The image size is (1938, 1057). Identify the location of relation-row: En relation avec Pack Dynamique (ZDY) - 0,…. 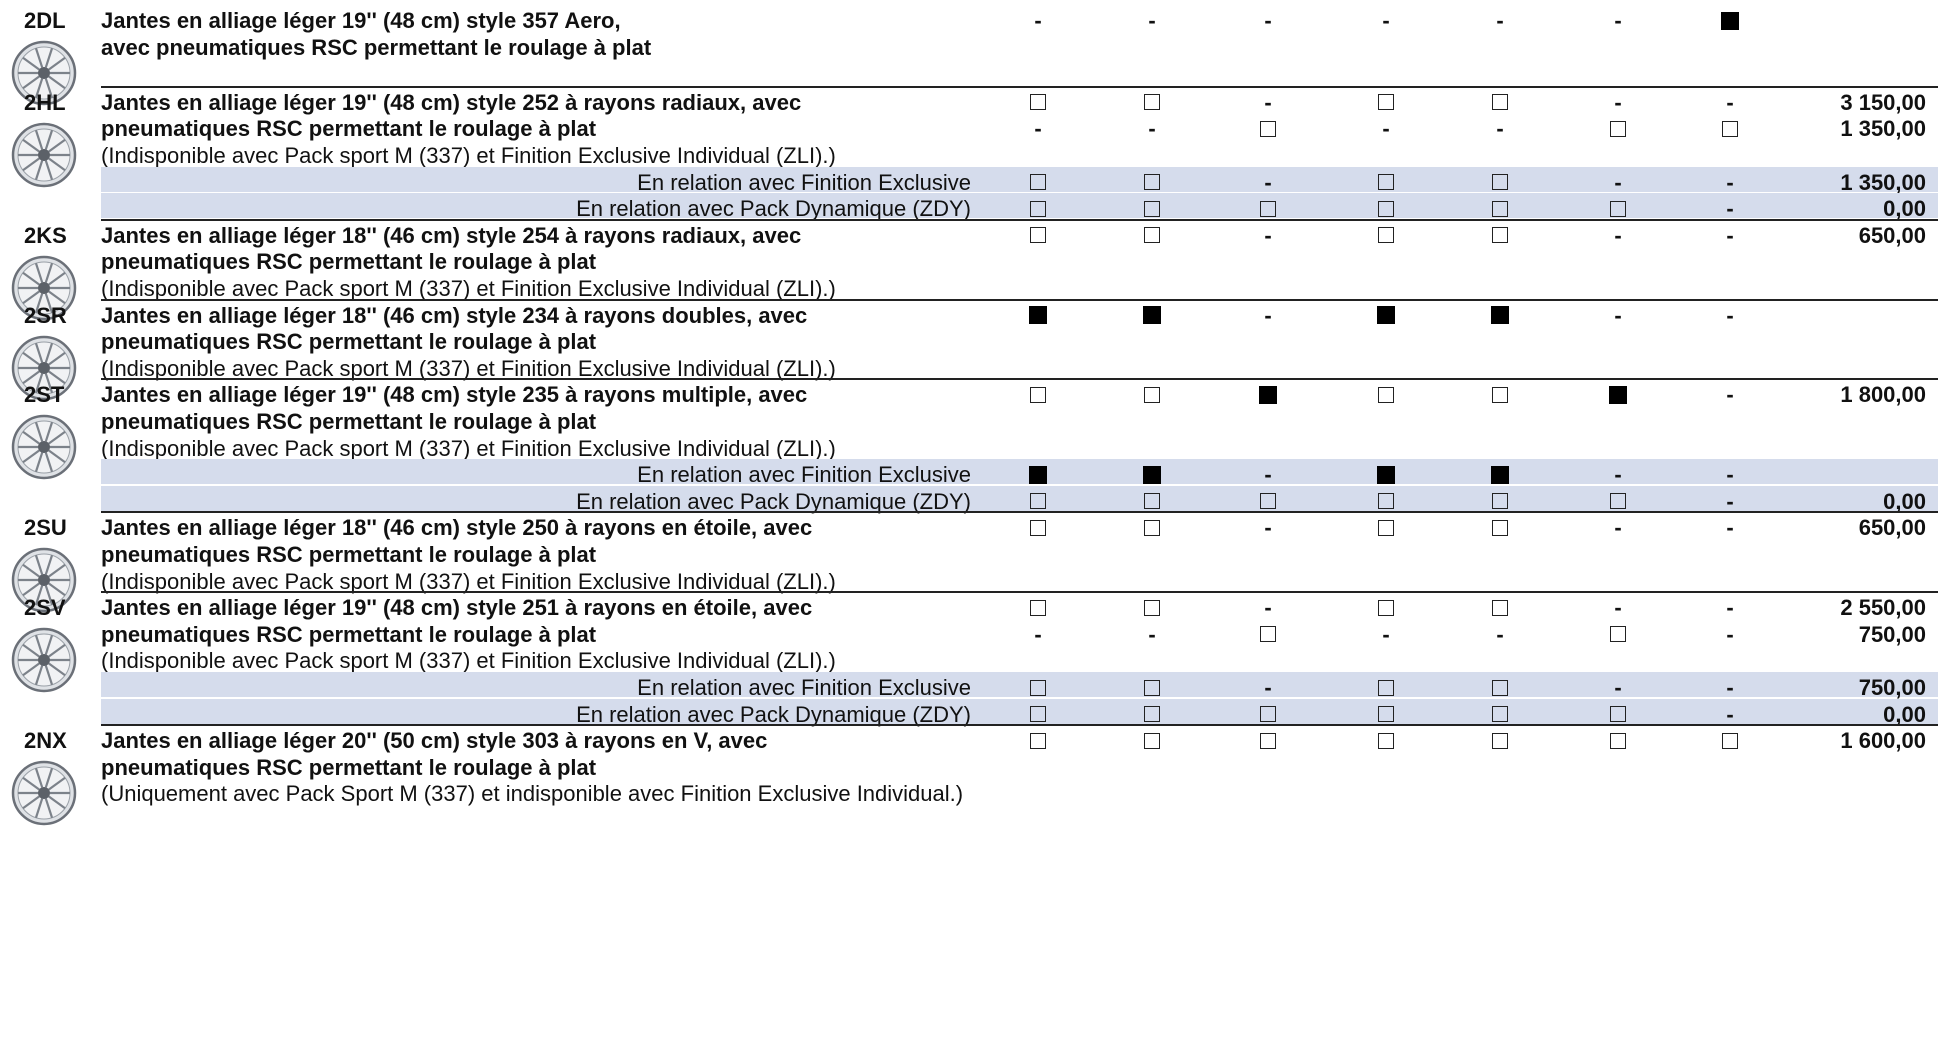
(1019, 207).